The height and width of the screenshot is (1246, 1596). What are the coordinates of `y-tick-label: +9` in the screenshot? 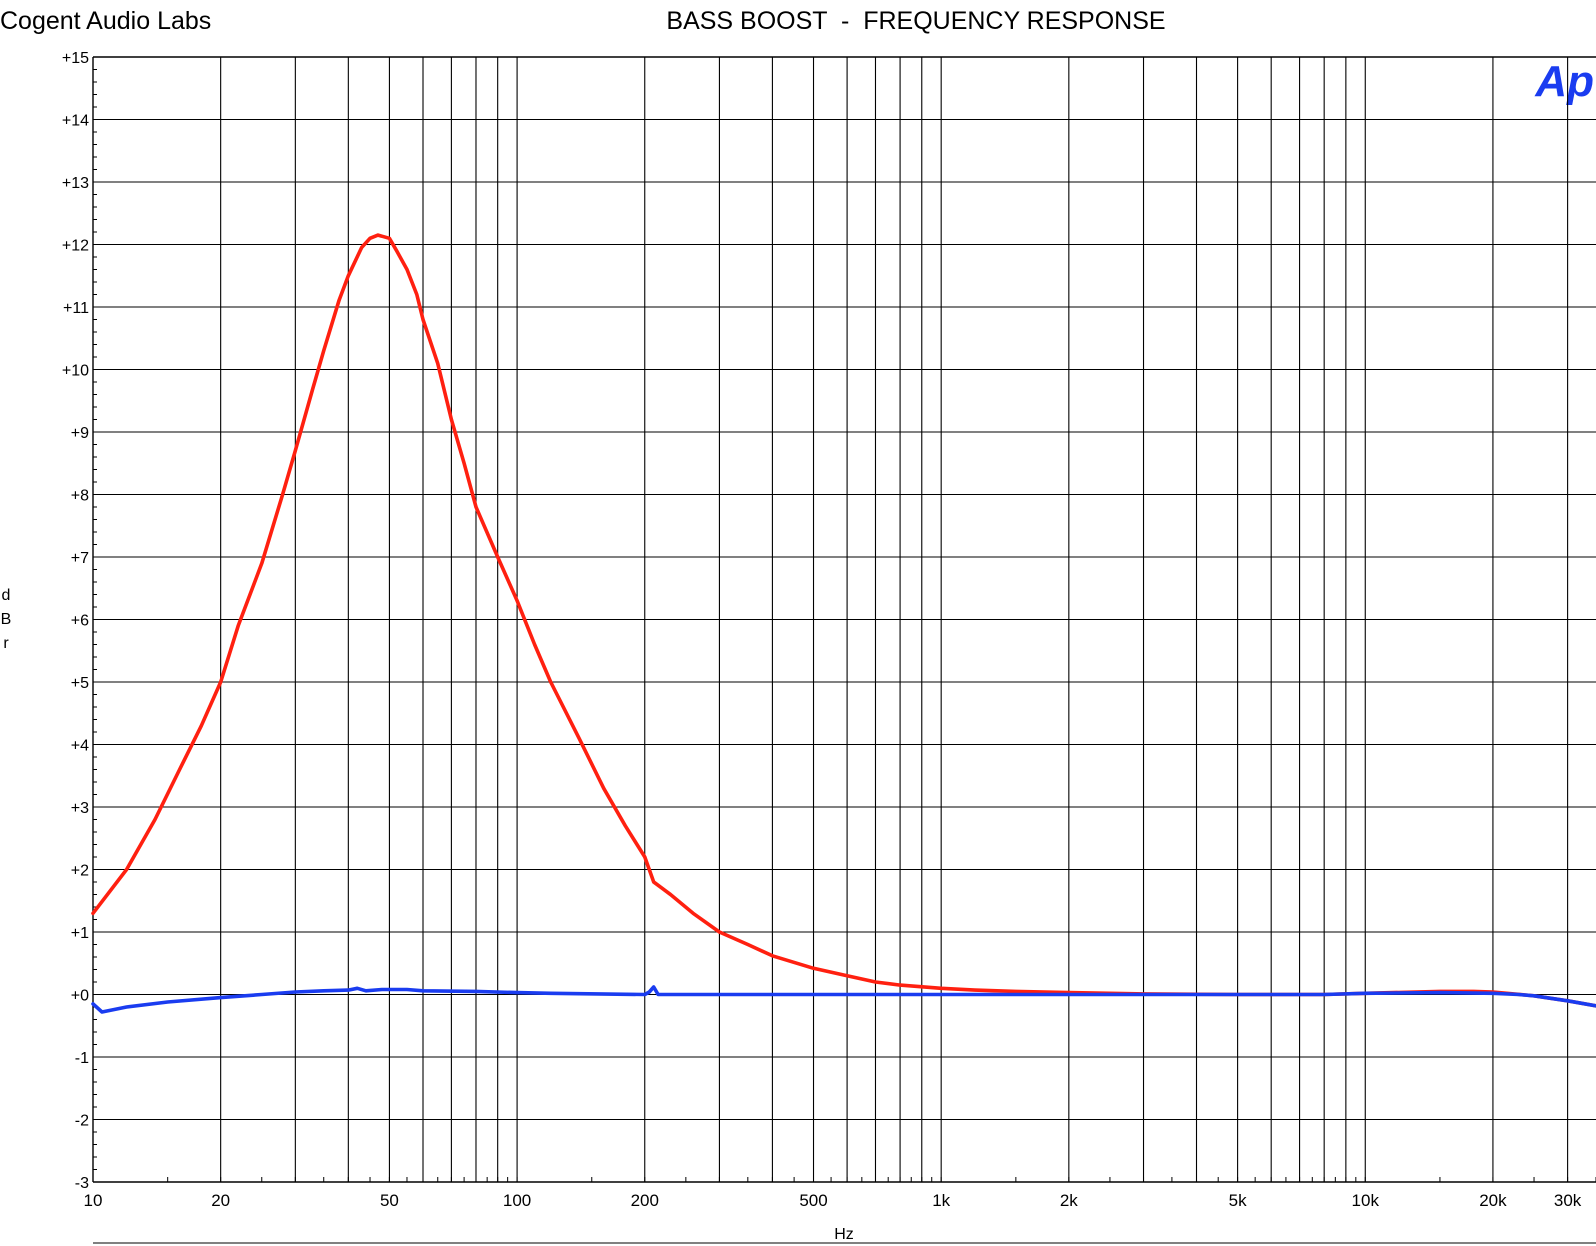 It's located at (80, 433).